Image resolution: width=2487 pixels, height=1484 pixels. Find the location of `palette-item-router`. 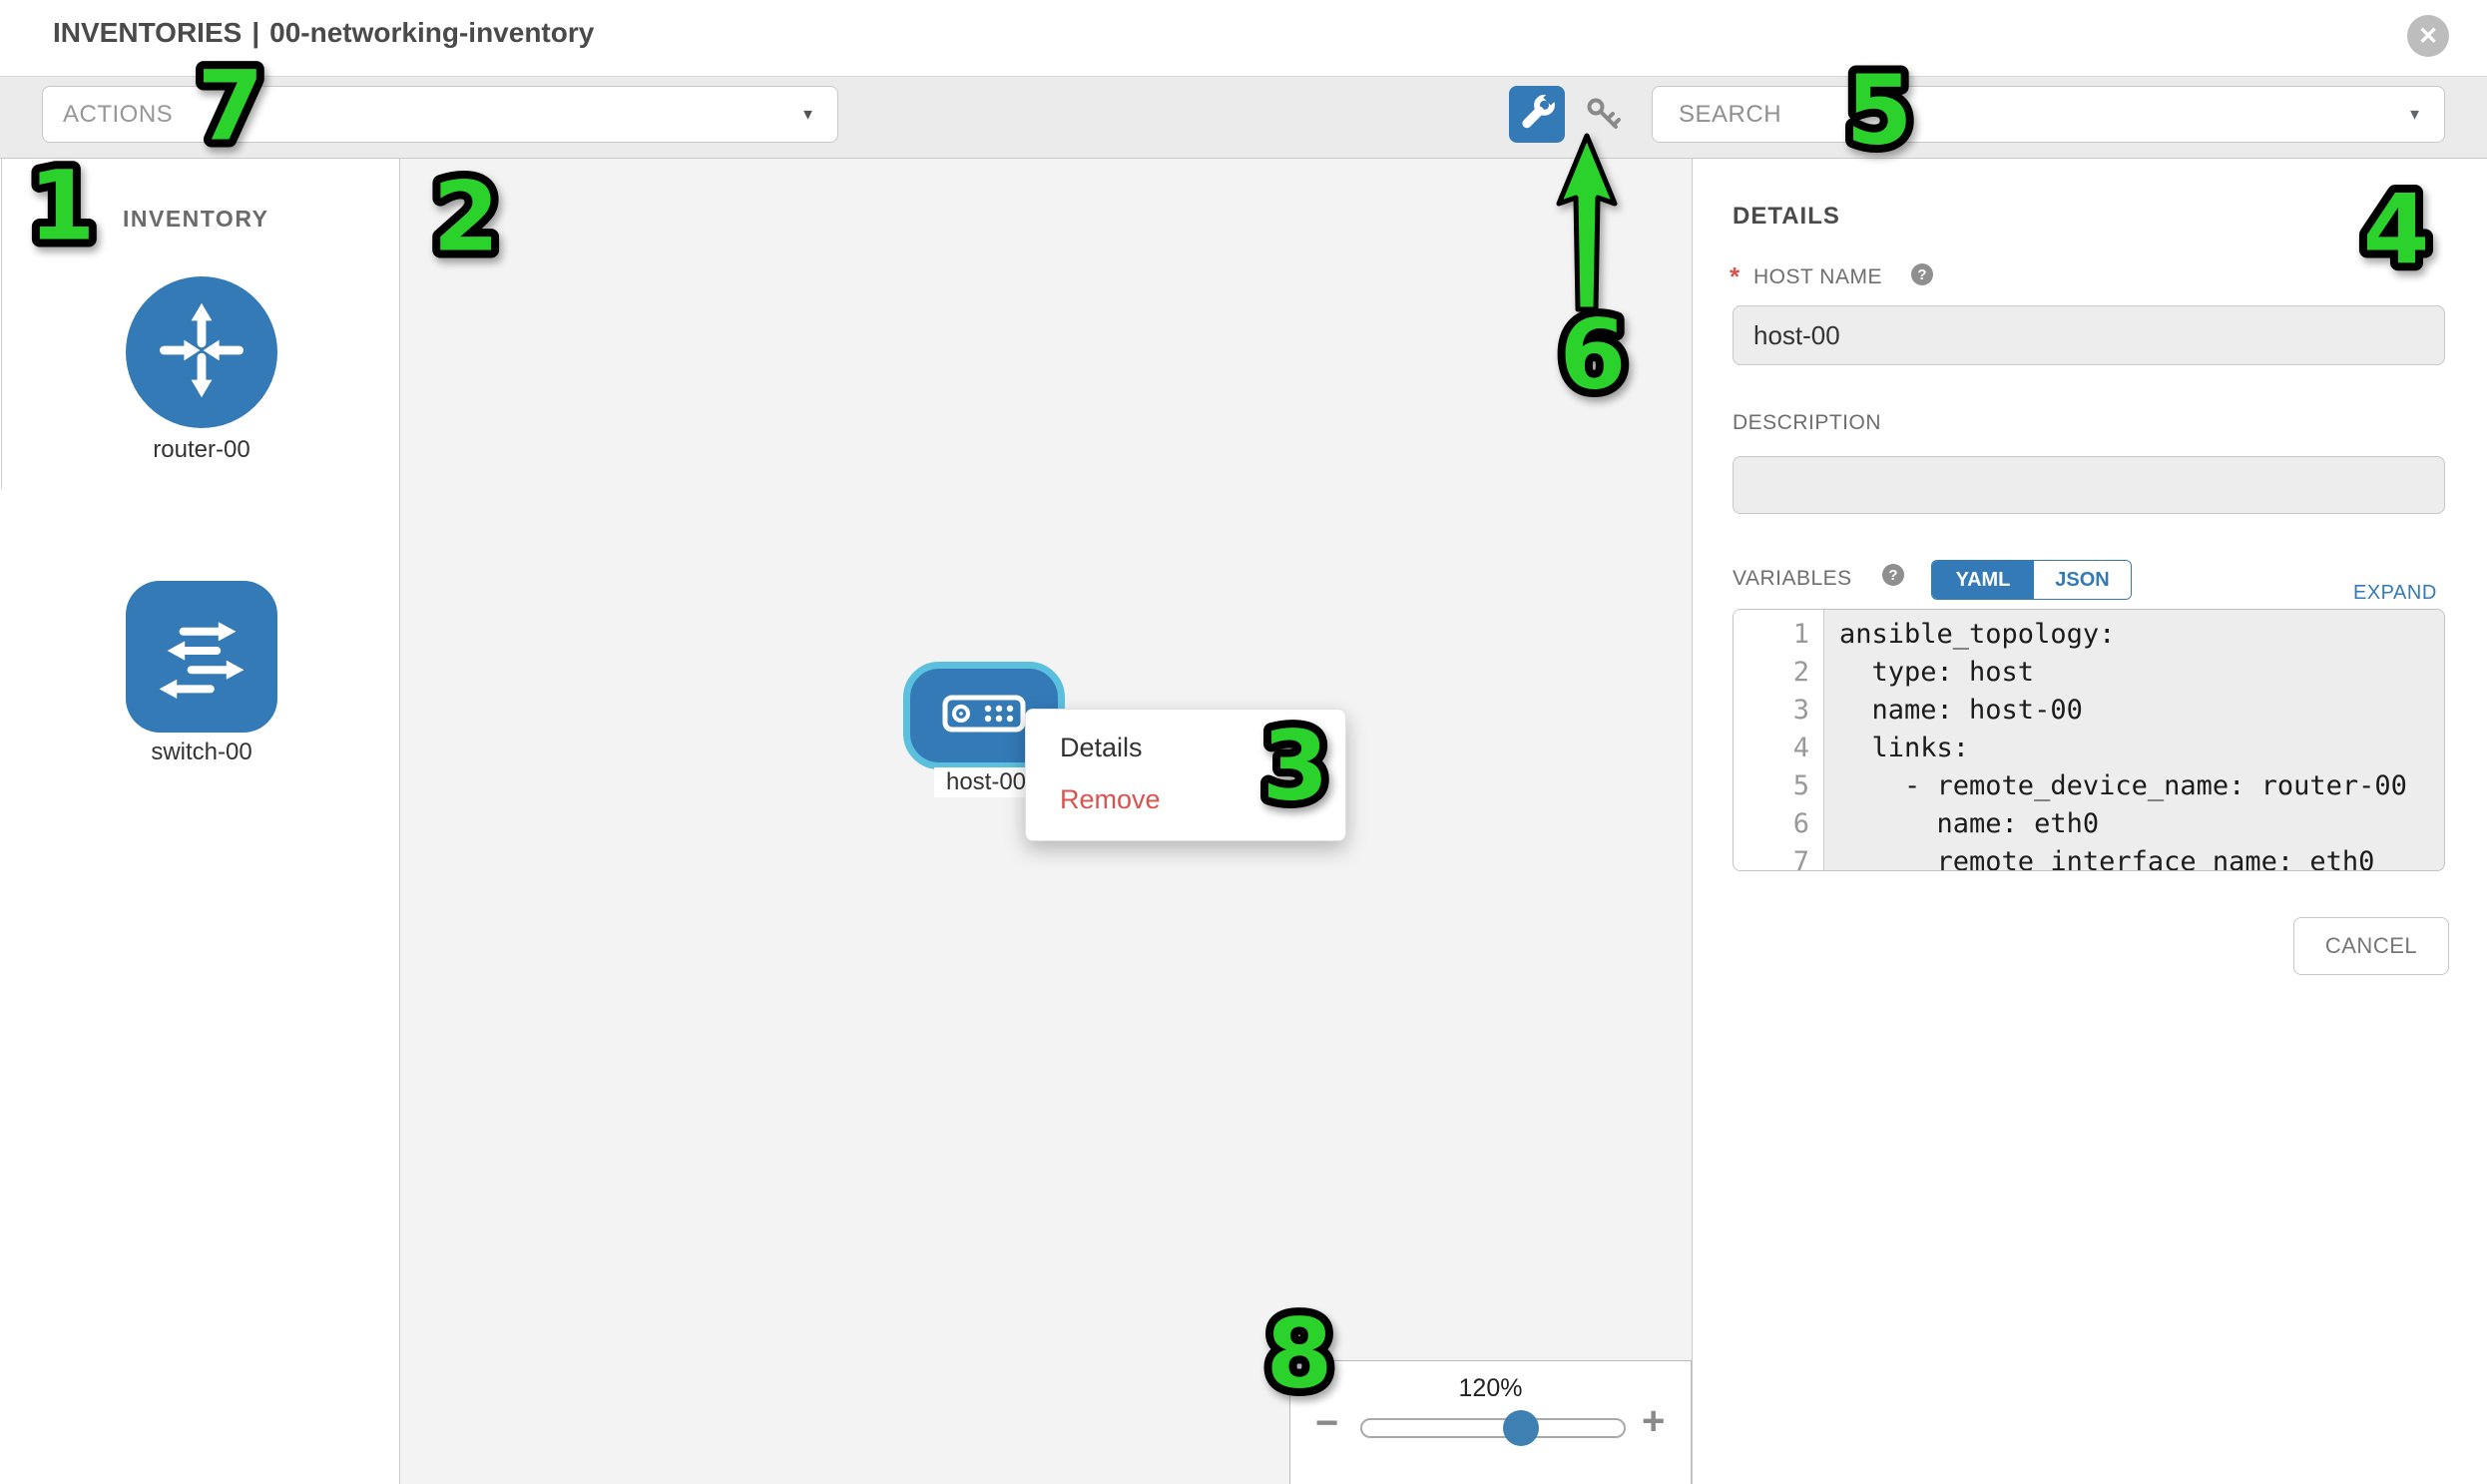

palette-item-router is located at coordinates (201, 352).